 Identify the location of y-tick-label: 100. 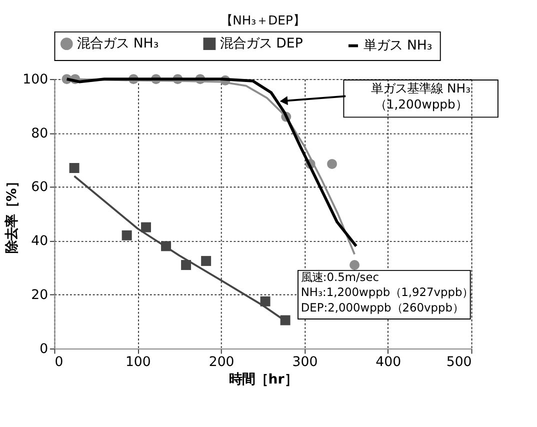
(35, 80).